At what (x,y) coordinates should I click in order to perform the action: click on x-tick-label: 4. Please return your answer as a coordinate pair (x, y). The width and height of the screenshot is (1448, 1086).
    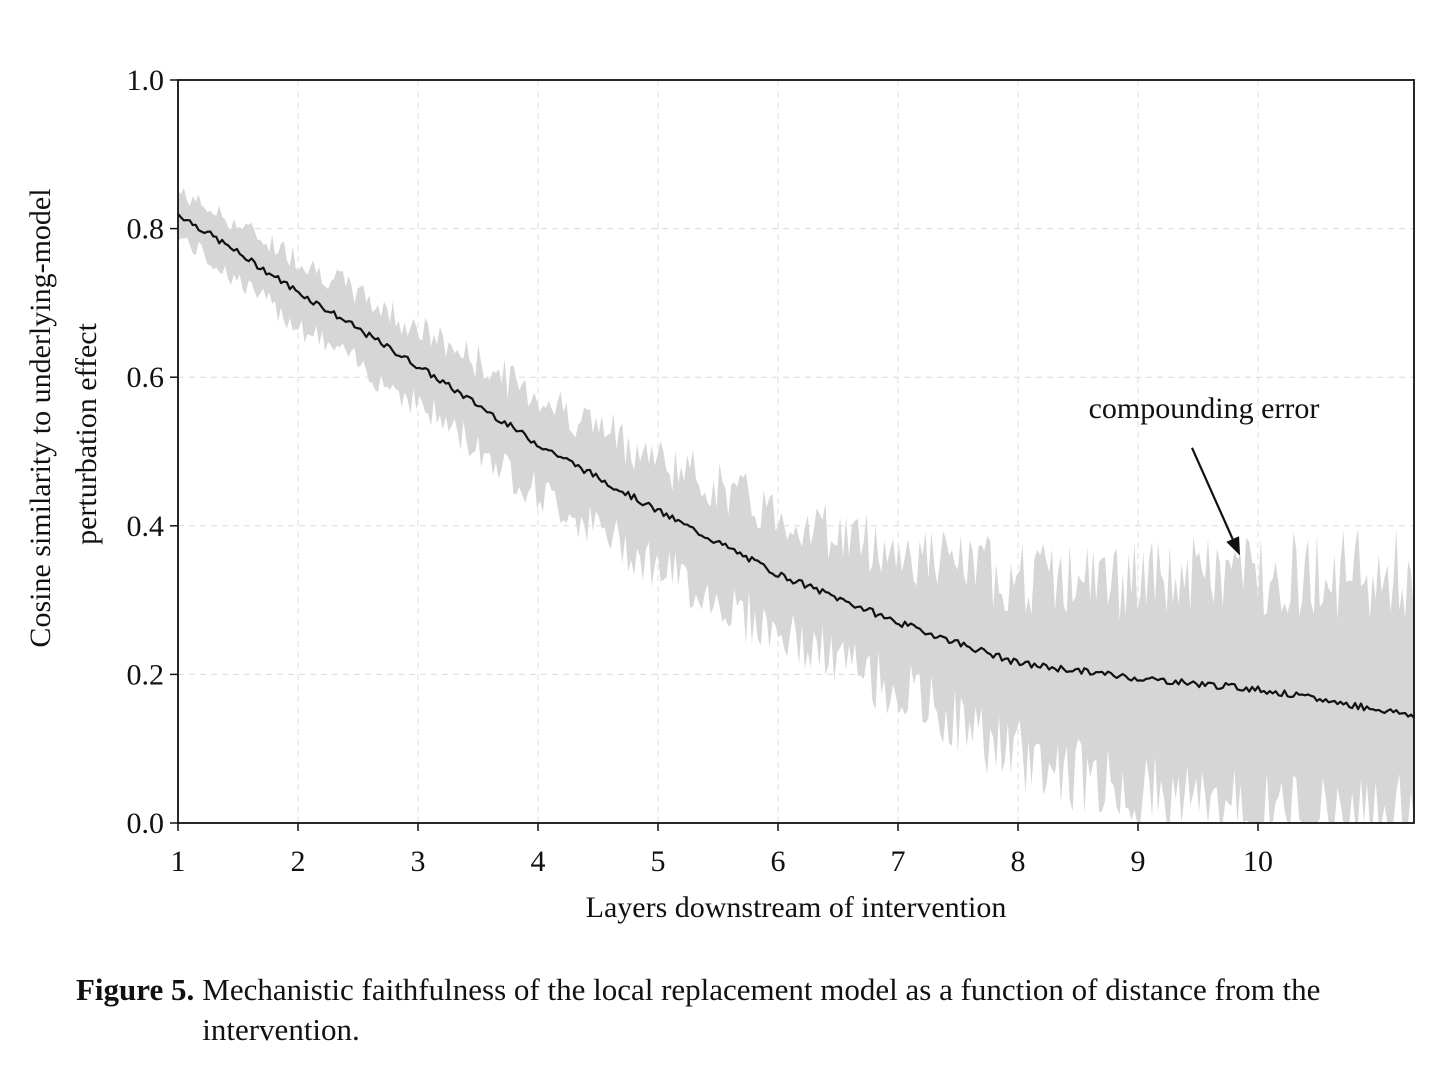
    Looking at the image, I should click on (538, 861).